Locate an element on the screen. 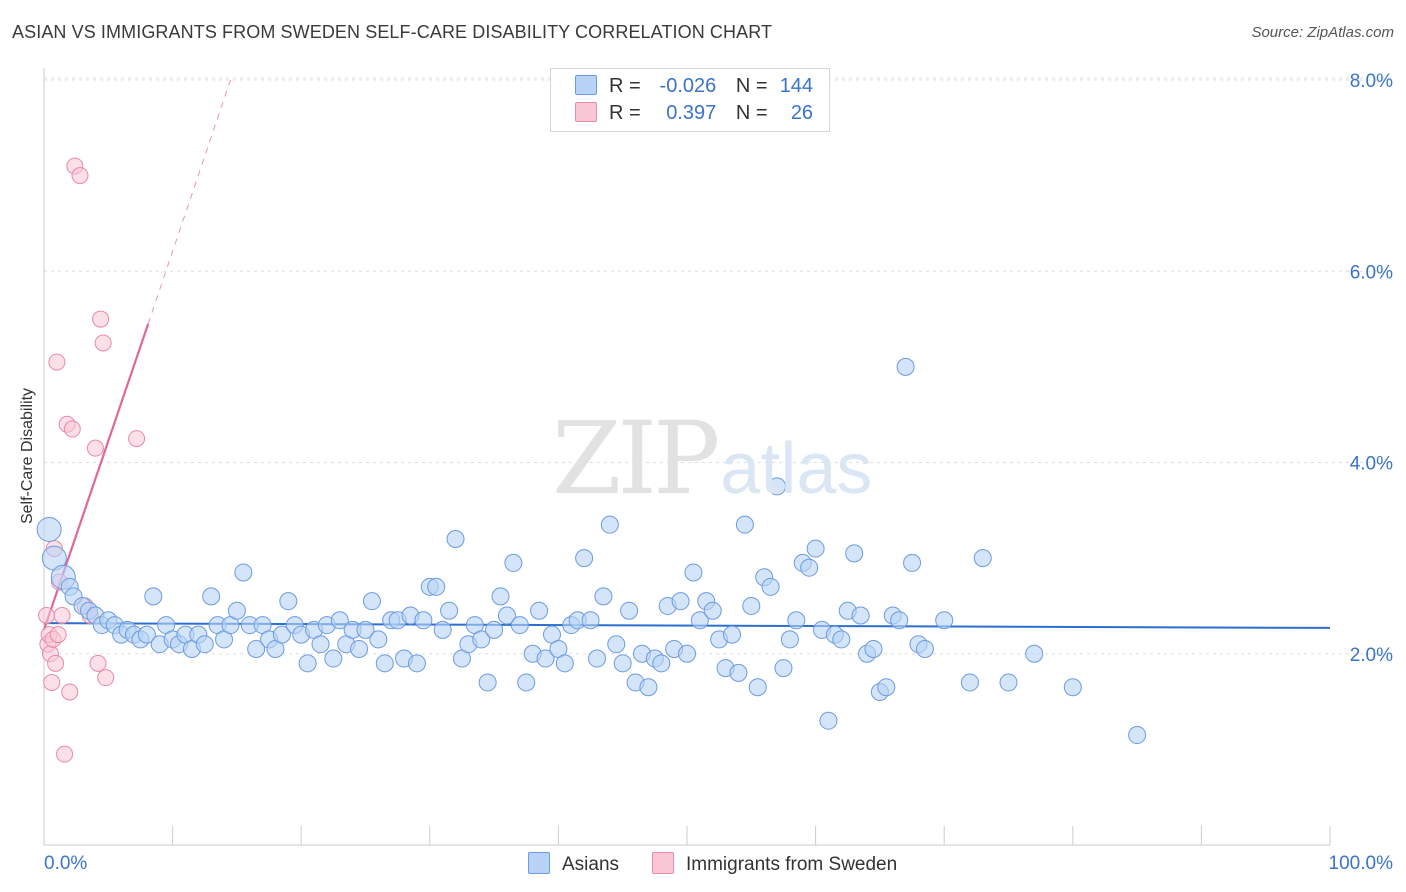 Image resolution: width=1406 pixels, height=892 pixels. legend-n-value-asians: 144 is located at coordinates (796, 86).